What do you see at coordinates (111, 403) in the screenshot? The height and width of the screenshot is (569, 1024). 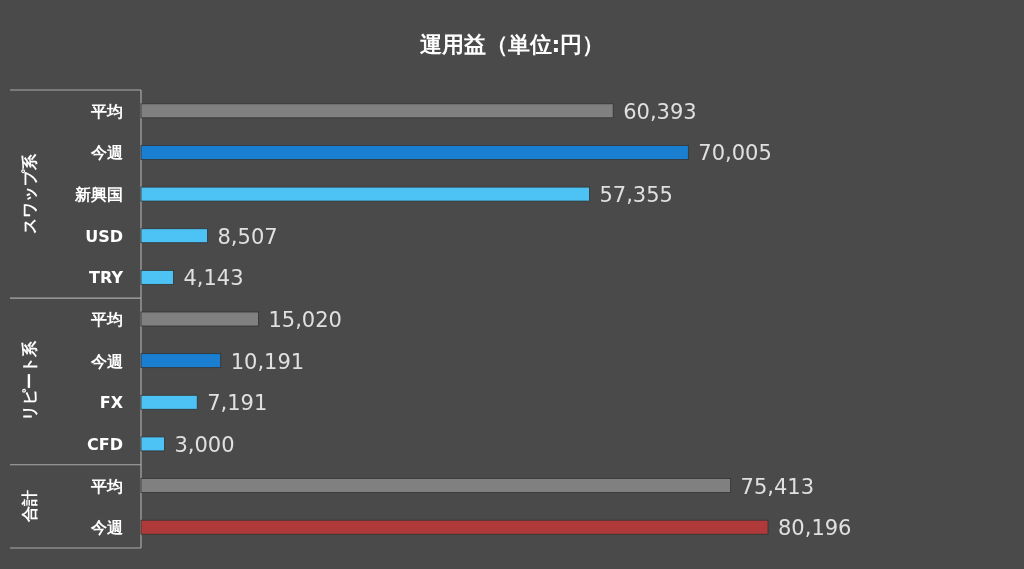 I see `y-tick-label: FX` at bounding box center [111, 403].